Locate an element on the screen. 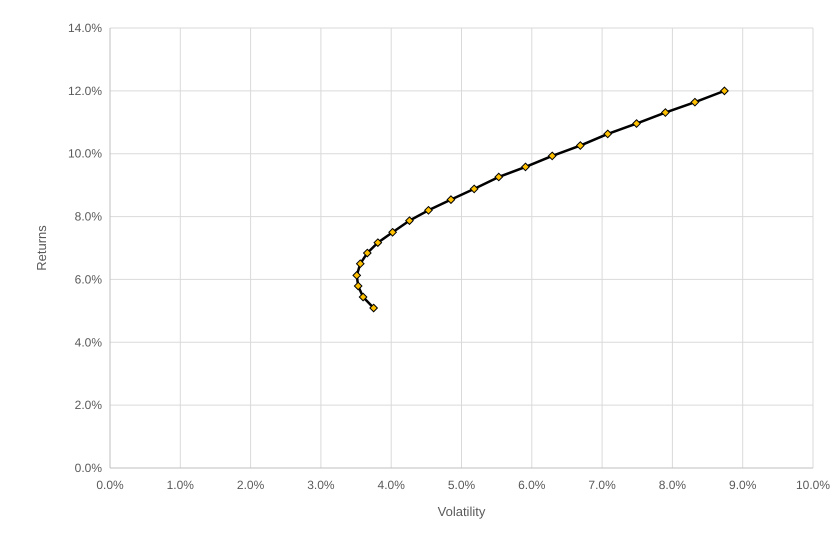  x-tick-label: 5.0% is located at coordinates (462, 485).